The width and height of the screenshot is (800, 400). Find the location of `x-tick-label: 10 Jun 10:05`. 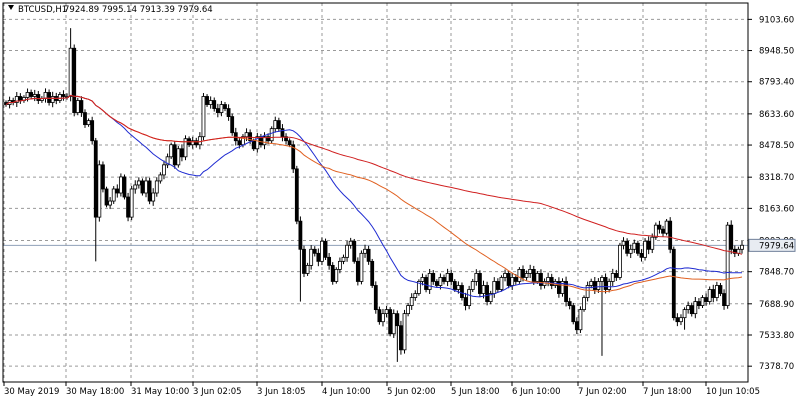

x-tick-label: 10 Jun 10:05 is located at coordinates (733, 392).